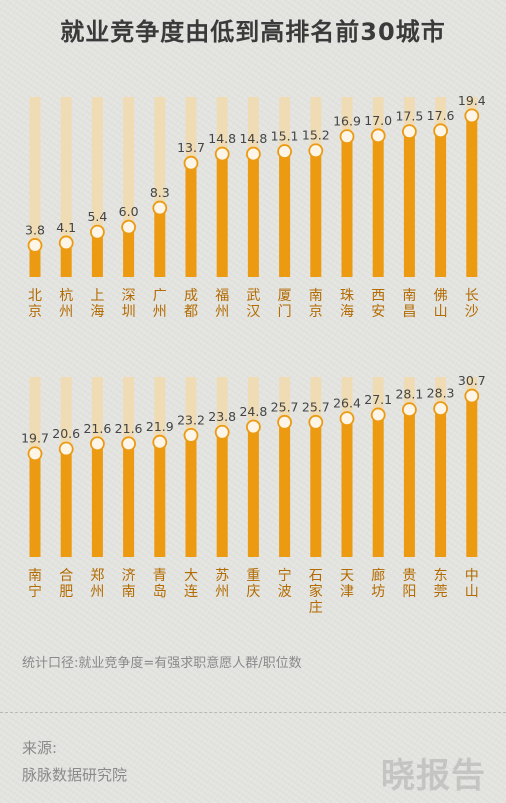 This screenshot has width=506, height=803. What do you see at coordinates (316, 312) in the screenshot?
I see `city-label: 京` at bounding box center [316, 312].